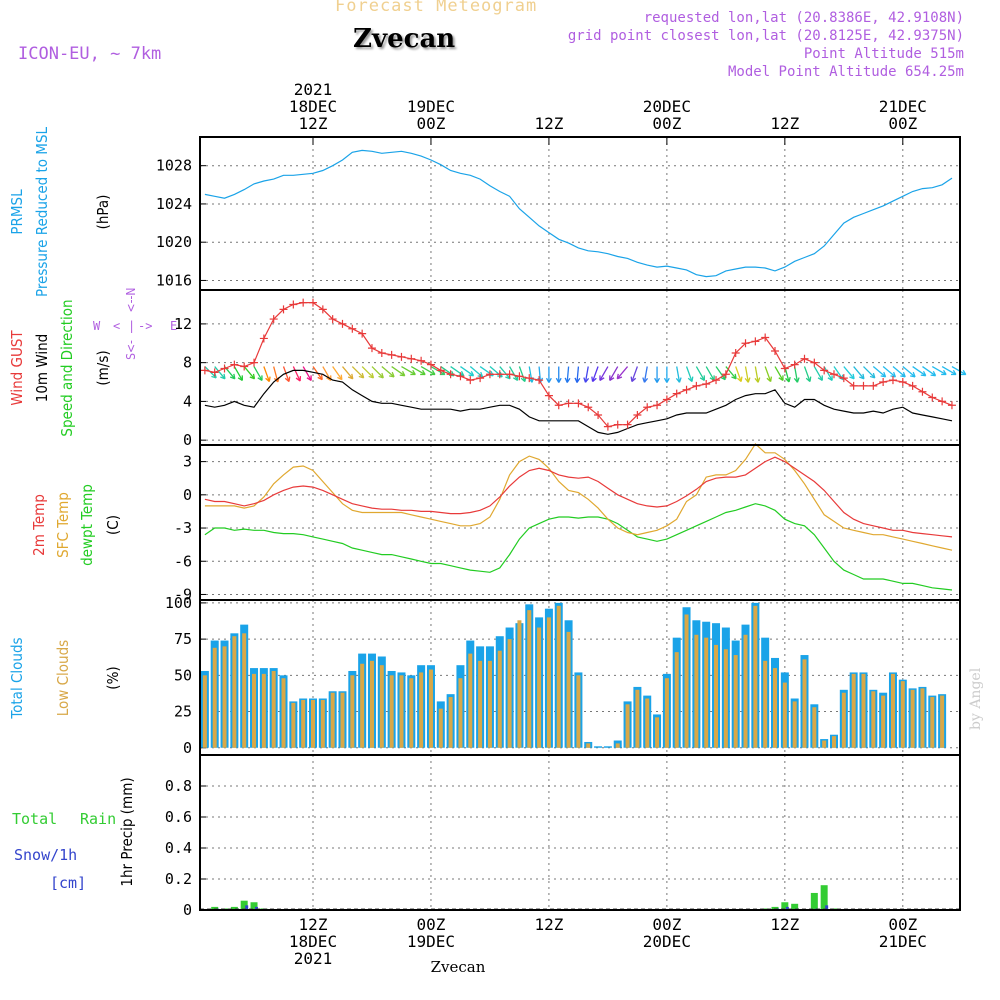  Describe the element at coordinates (34, 819) in the screenshot. I see `precip-total-label: Total` at that location.